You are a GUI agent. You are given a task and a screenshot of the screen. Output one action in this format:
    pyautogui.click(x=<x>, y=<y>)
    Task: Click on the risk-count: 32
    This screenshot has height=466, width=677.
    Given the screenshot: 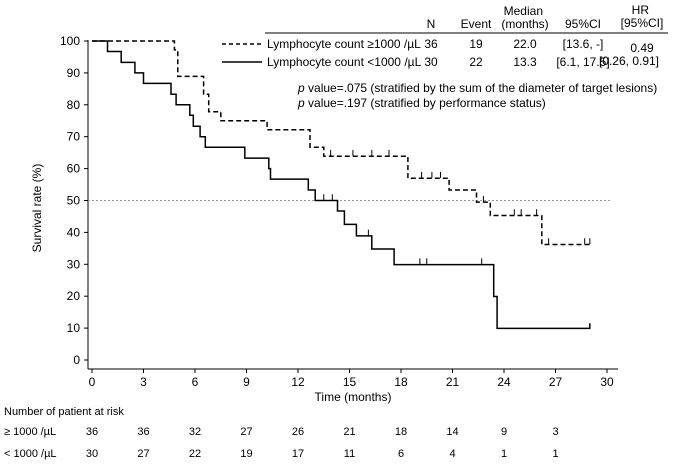 What is the action you would take?
    pyautogui.click(x=195, y=432)
    